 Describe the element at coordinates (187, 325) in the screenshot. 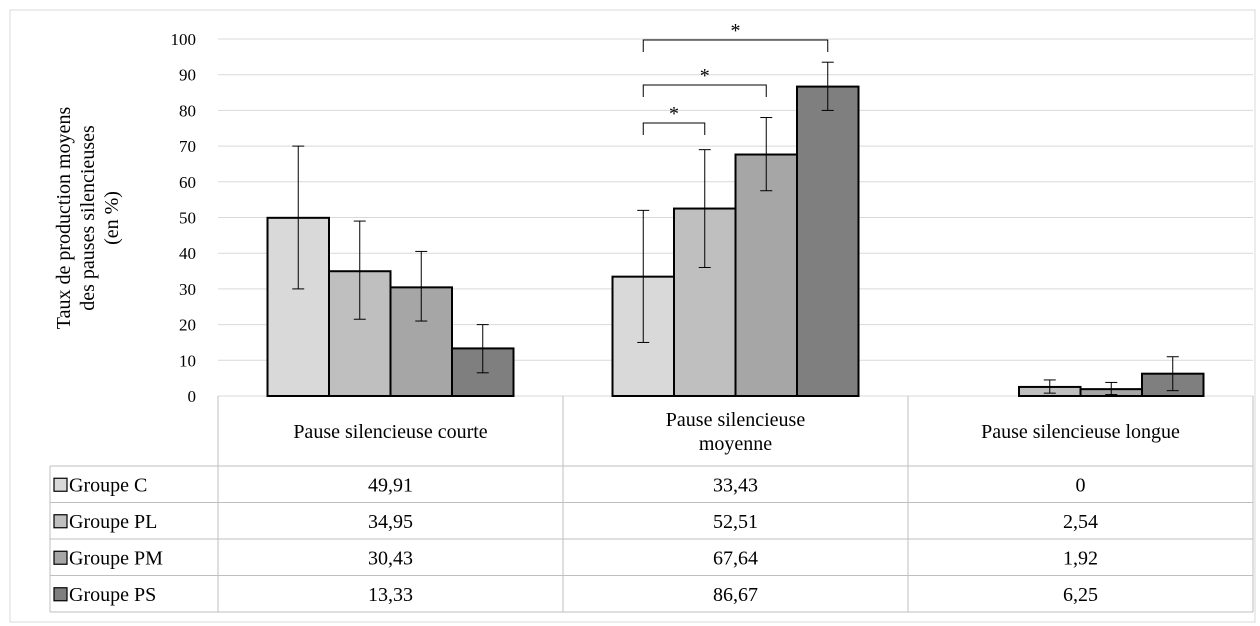

I see `y-tick-label: 20` at that location.